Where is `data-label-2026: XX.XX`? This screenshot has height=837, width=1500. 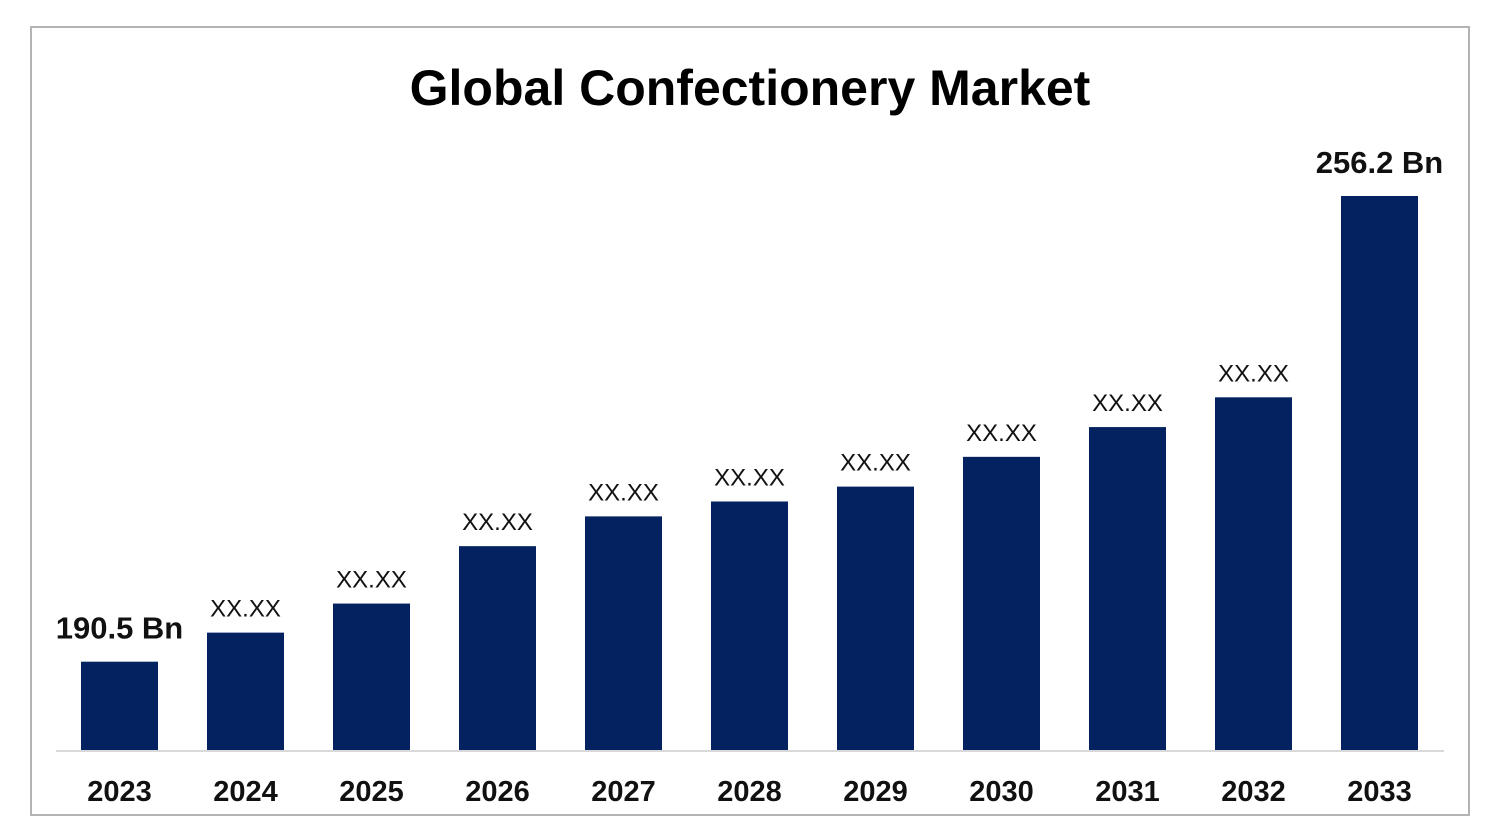
data-label-2026: XX.XX is located at coordinates (497, 522).